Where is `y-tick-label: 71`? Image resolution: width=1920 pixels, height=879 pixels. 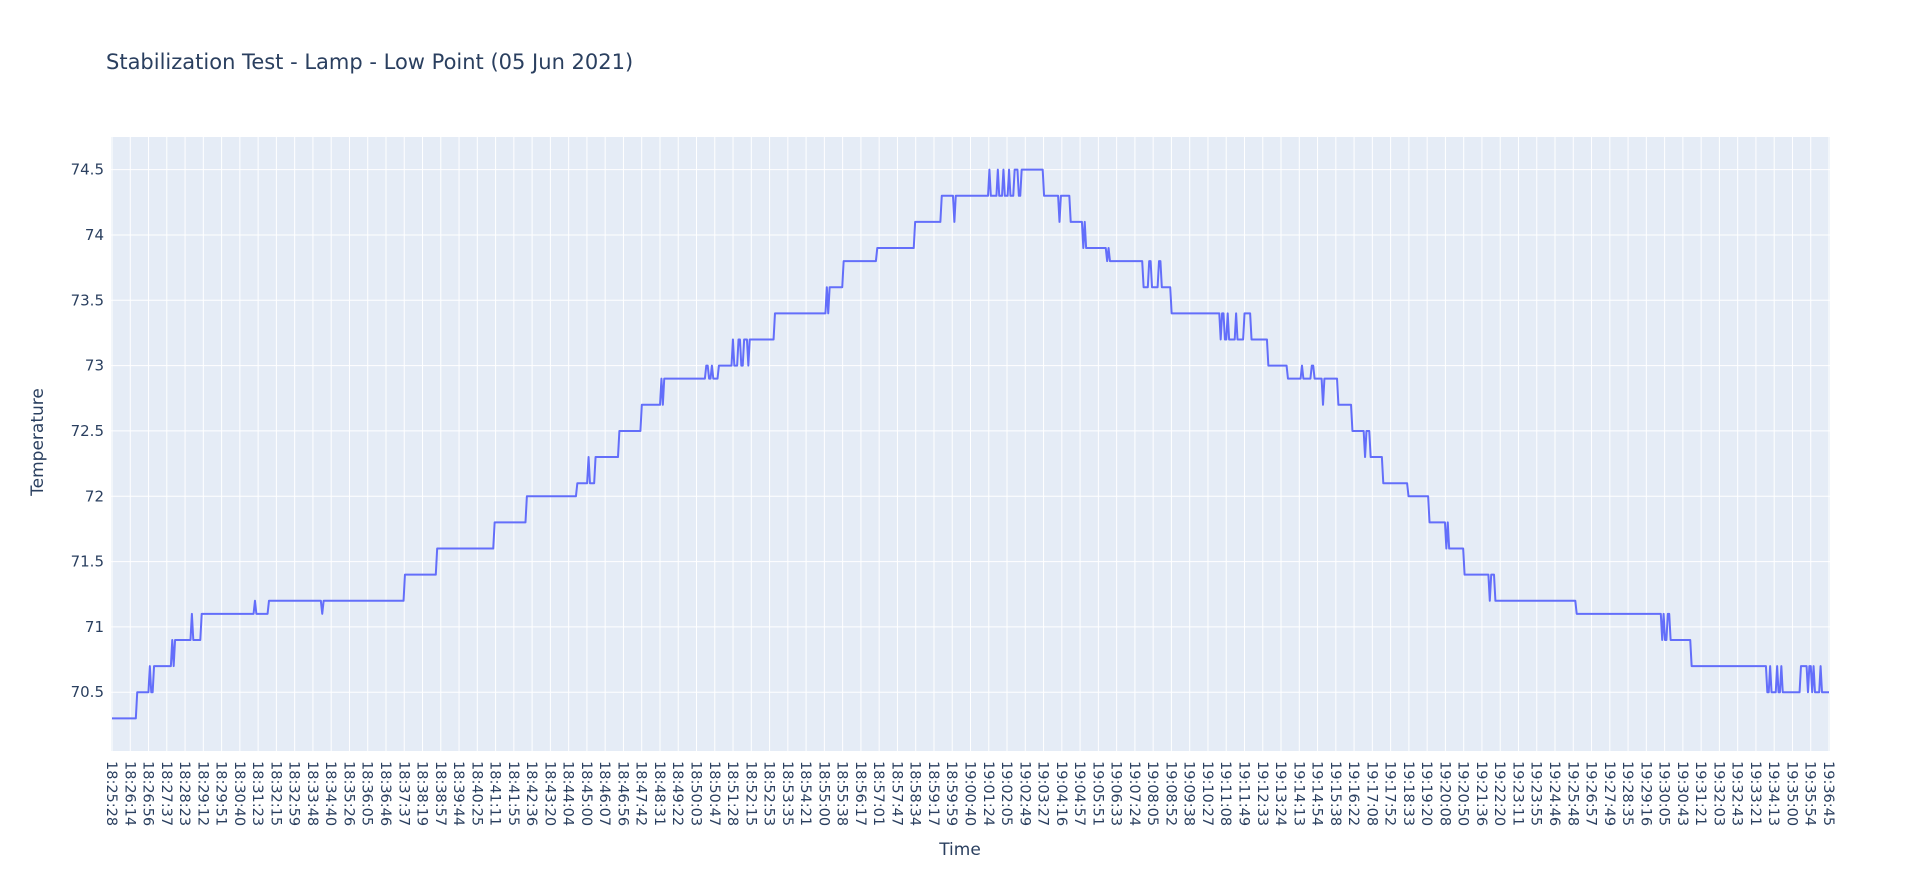 y-tick-label: 71 is located at coordinates (94, 627).